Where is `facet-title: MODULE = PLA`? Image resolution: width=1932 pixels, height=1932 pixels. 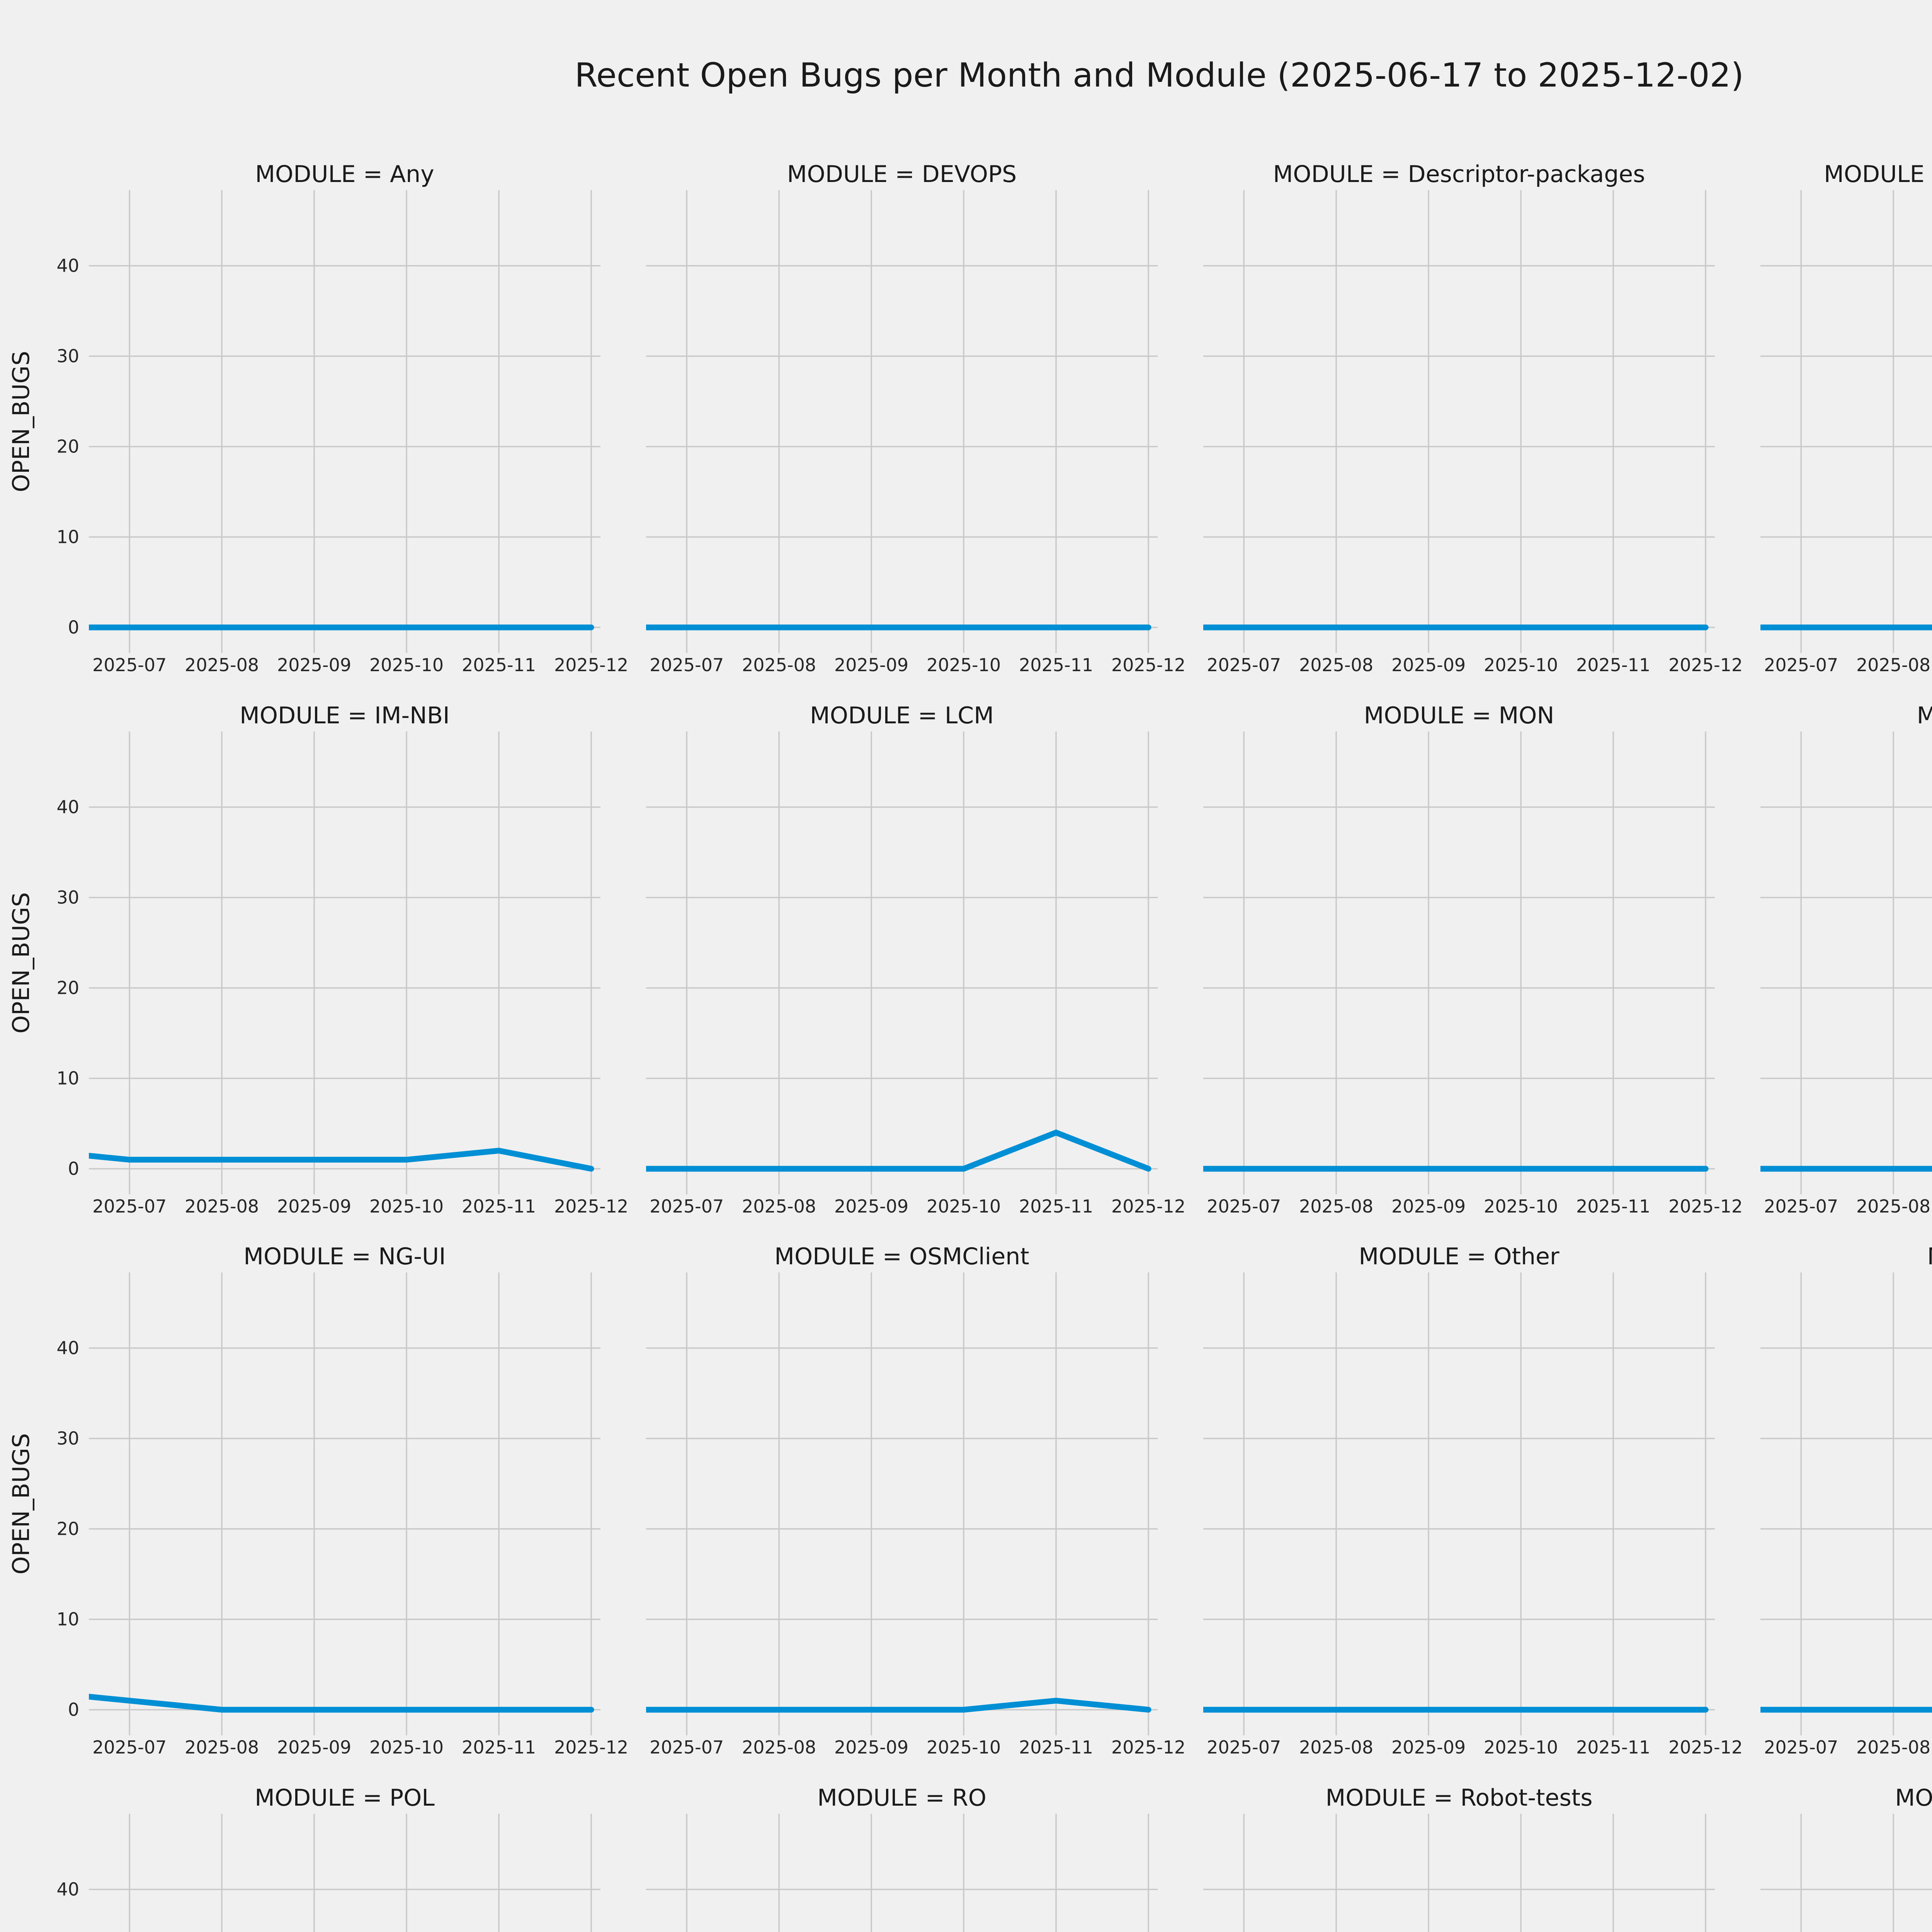
facet-title: MODULE = PLA is located at coordinates (1929, 1256).